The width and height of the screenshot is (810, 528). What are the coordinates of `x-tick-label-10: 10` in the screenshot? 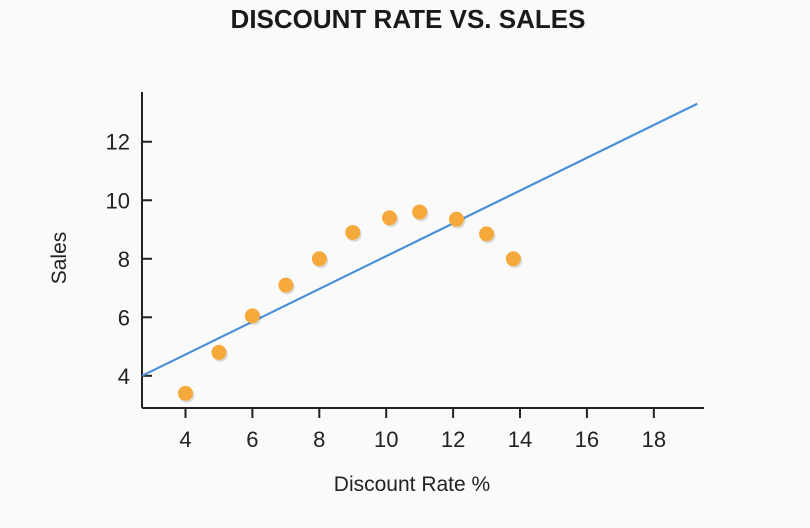 It's located at (386, 439).